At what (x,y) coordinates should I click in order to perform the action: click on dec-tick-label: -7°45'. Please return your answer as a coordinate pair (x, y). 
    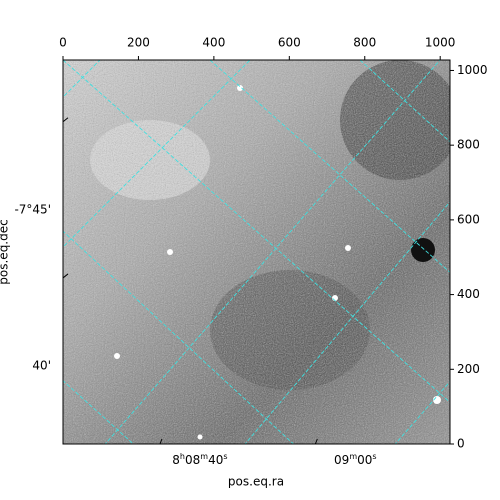
    Looking at the image, I should click on (32, 209).